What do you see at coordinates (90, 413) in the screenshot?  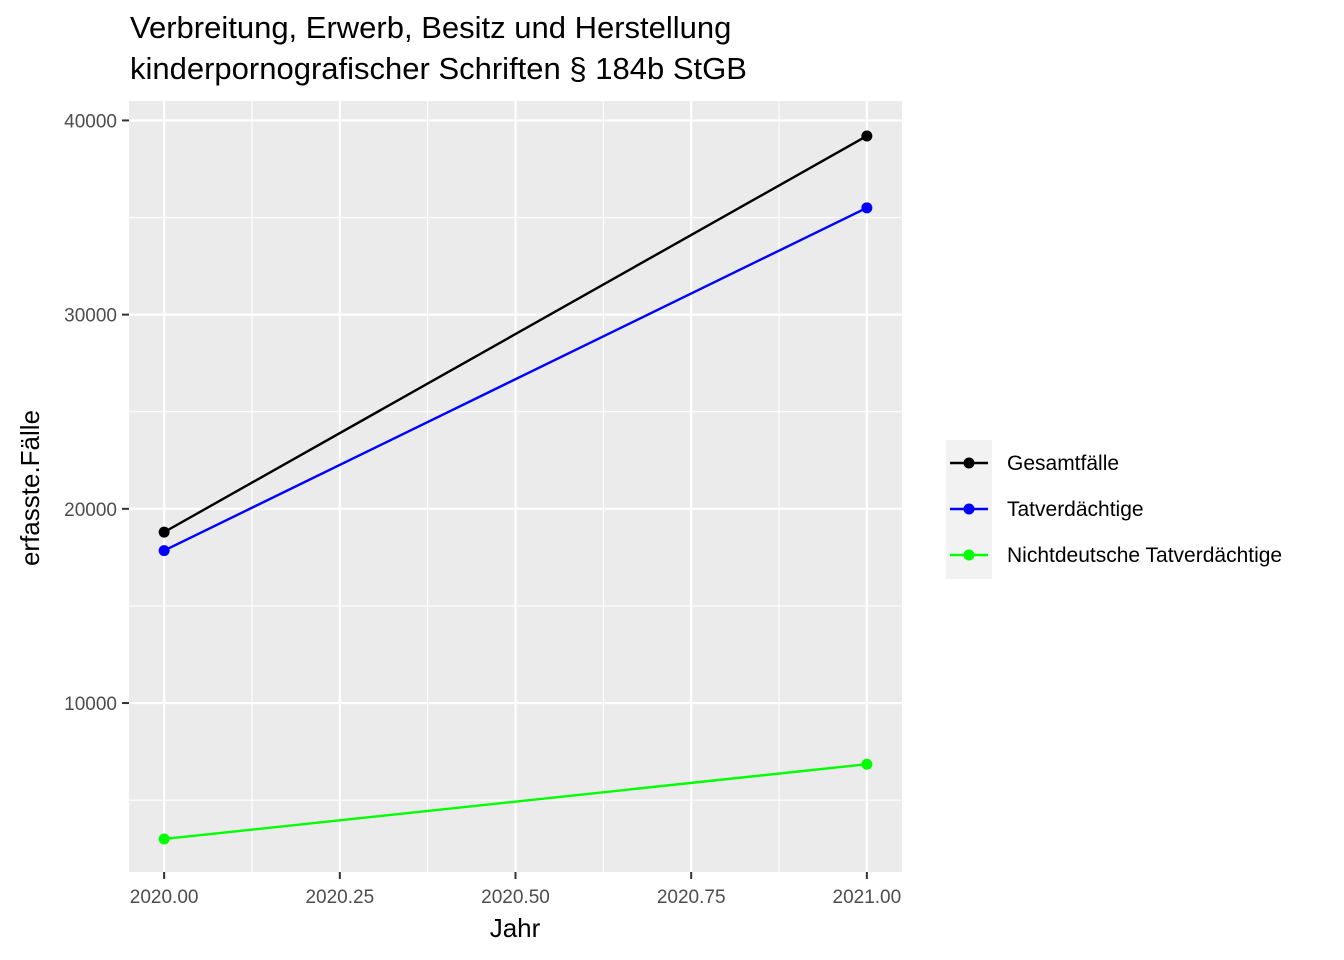 I see `y-tick-labels: 10000 20000 30000 40000` at bounding box center [90, 413].